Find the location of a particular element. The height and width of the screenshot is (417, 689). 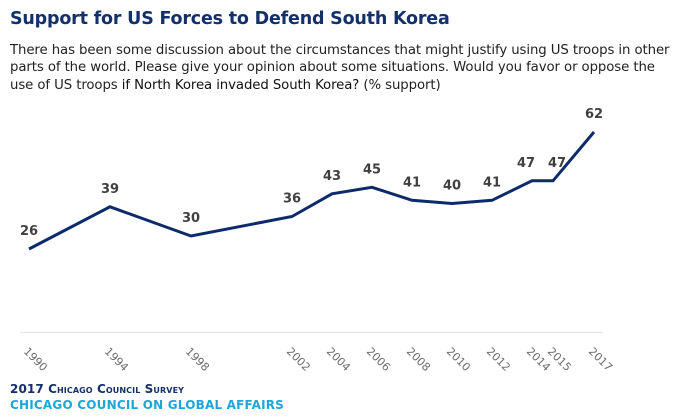

x-tick-label: 1990 is located at coordinates (35, 359).